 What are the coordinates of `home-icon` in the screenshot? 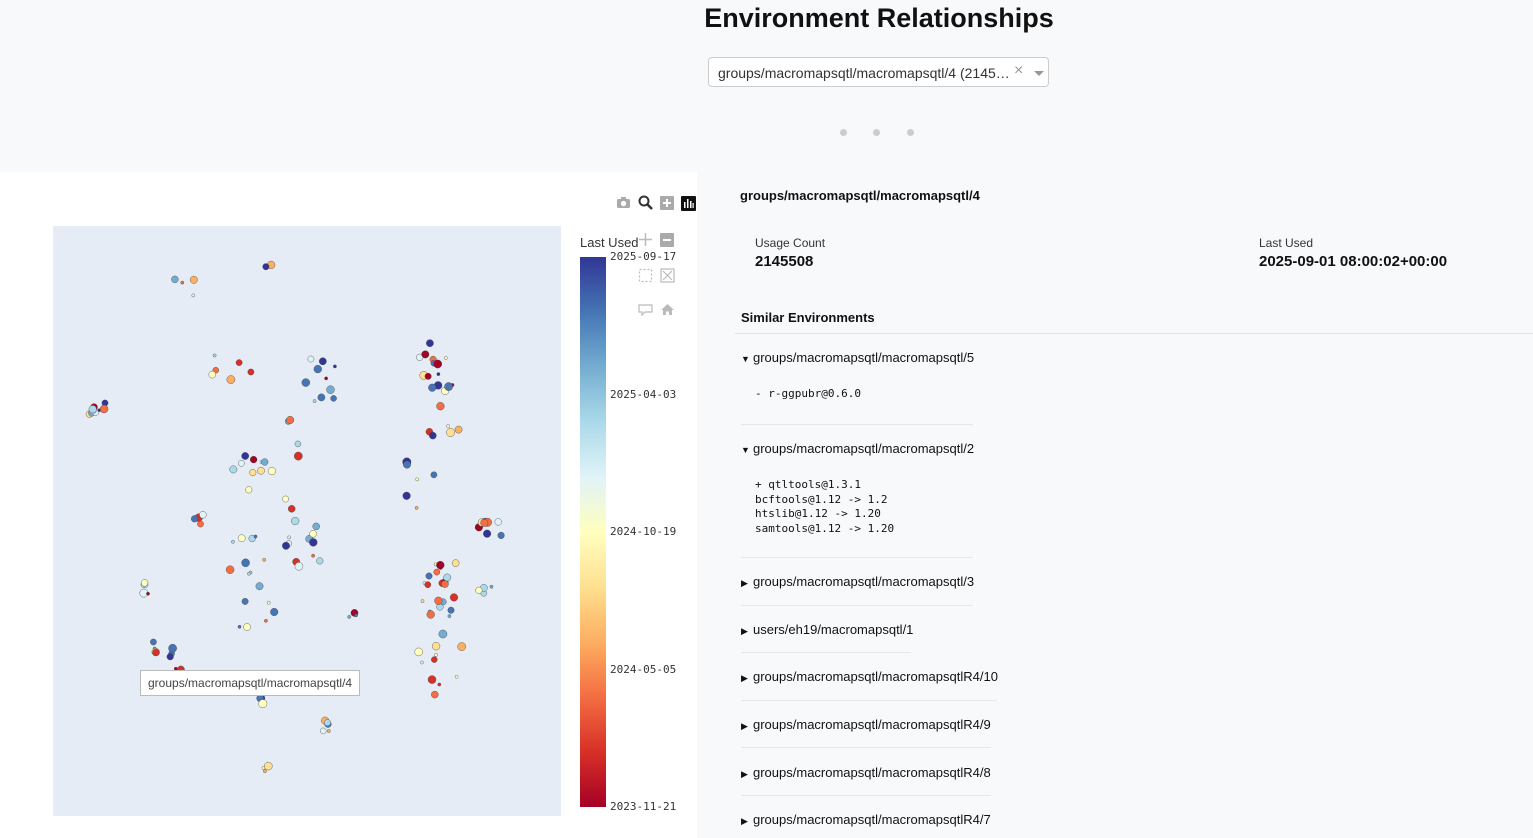 It's located at (667, 311).